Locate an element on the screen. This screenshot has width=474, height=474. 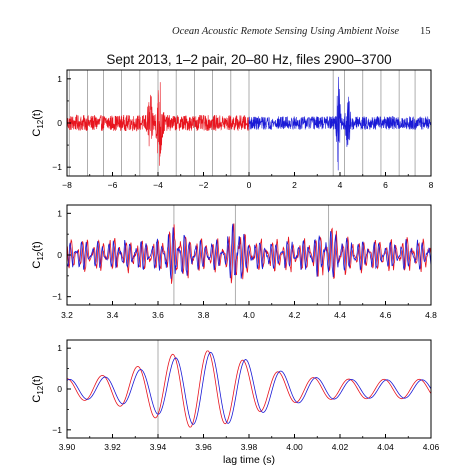
x-tick-label: 4 is located at coordinates (340, 185).